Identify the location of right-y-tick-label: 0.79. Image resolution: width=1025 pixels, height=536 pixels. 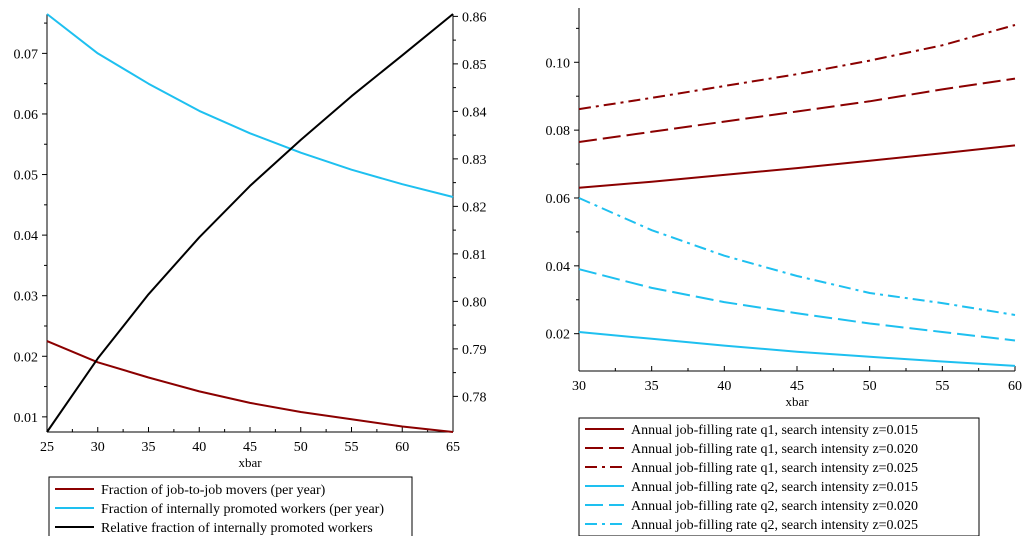
(474, 350).